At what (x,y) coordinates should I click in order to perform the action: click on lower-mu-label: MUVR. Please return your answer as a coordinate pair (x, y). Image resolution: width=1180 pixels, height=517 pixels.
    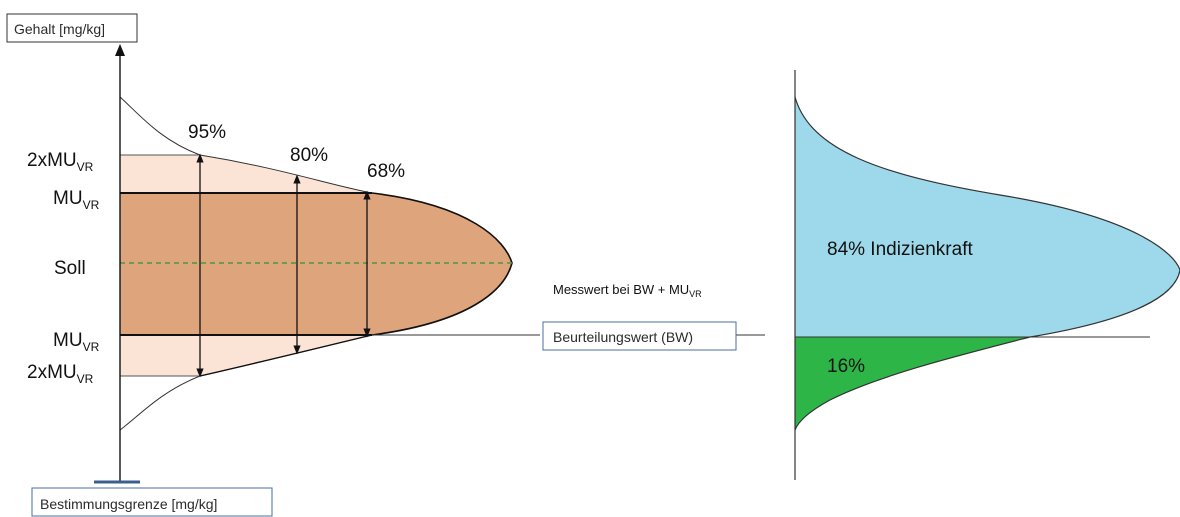
    Looking at the image, I should click on (76, 342).